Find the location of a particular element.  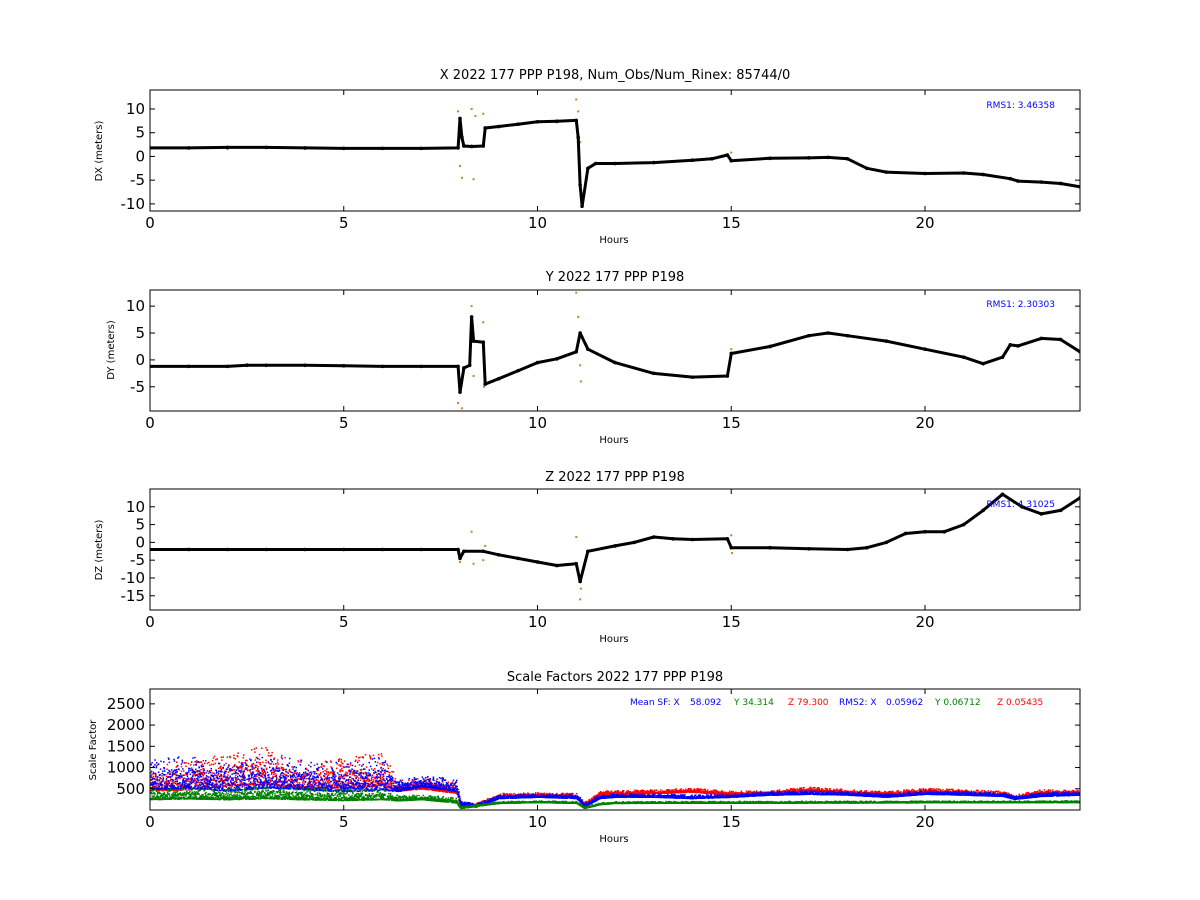

x-tick-label: 15 is located at coordinates (731, 423).